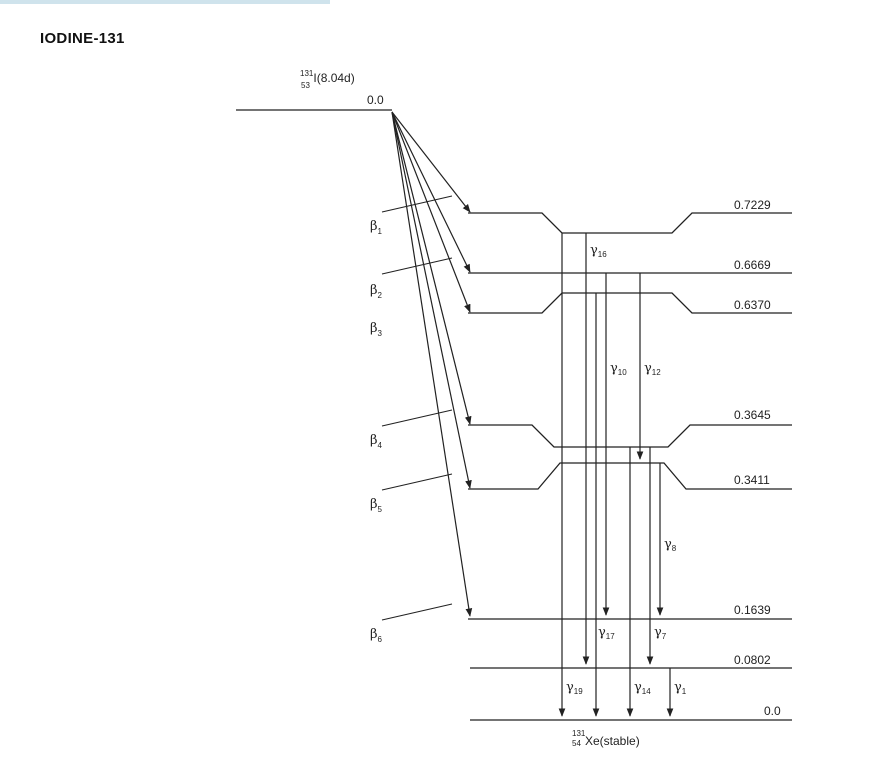 The width and height of the screenshot is (880, 768). What do you see at coordinates (606, 633) in the screenshot?
I see `gamma-label-17: γ17` at bounding box center [606, 633].